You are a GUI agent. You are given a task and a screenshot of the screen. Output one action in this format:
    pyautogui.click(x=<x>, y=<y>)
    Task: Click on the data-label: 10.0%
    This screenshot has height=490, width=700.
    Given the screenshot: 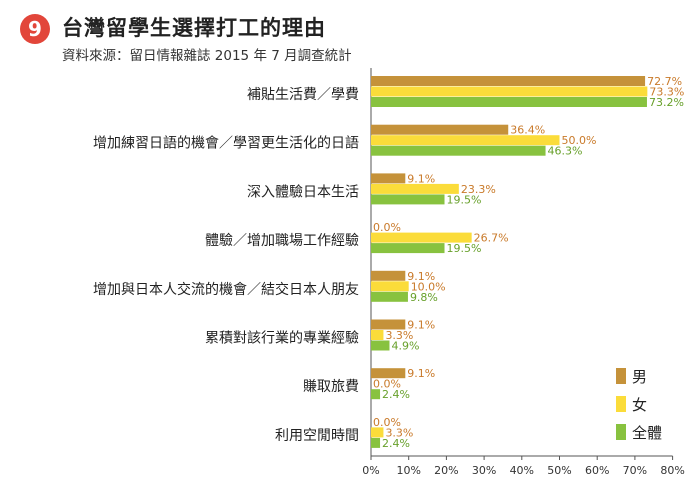 What is the action you would take?
    pyautogui.click(x=428, y=286)
    